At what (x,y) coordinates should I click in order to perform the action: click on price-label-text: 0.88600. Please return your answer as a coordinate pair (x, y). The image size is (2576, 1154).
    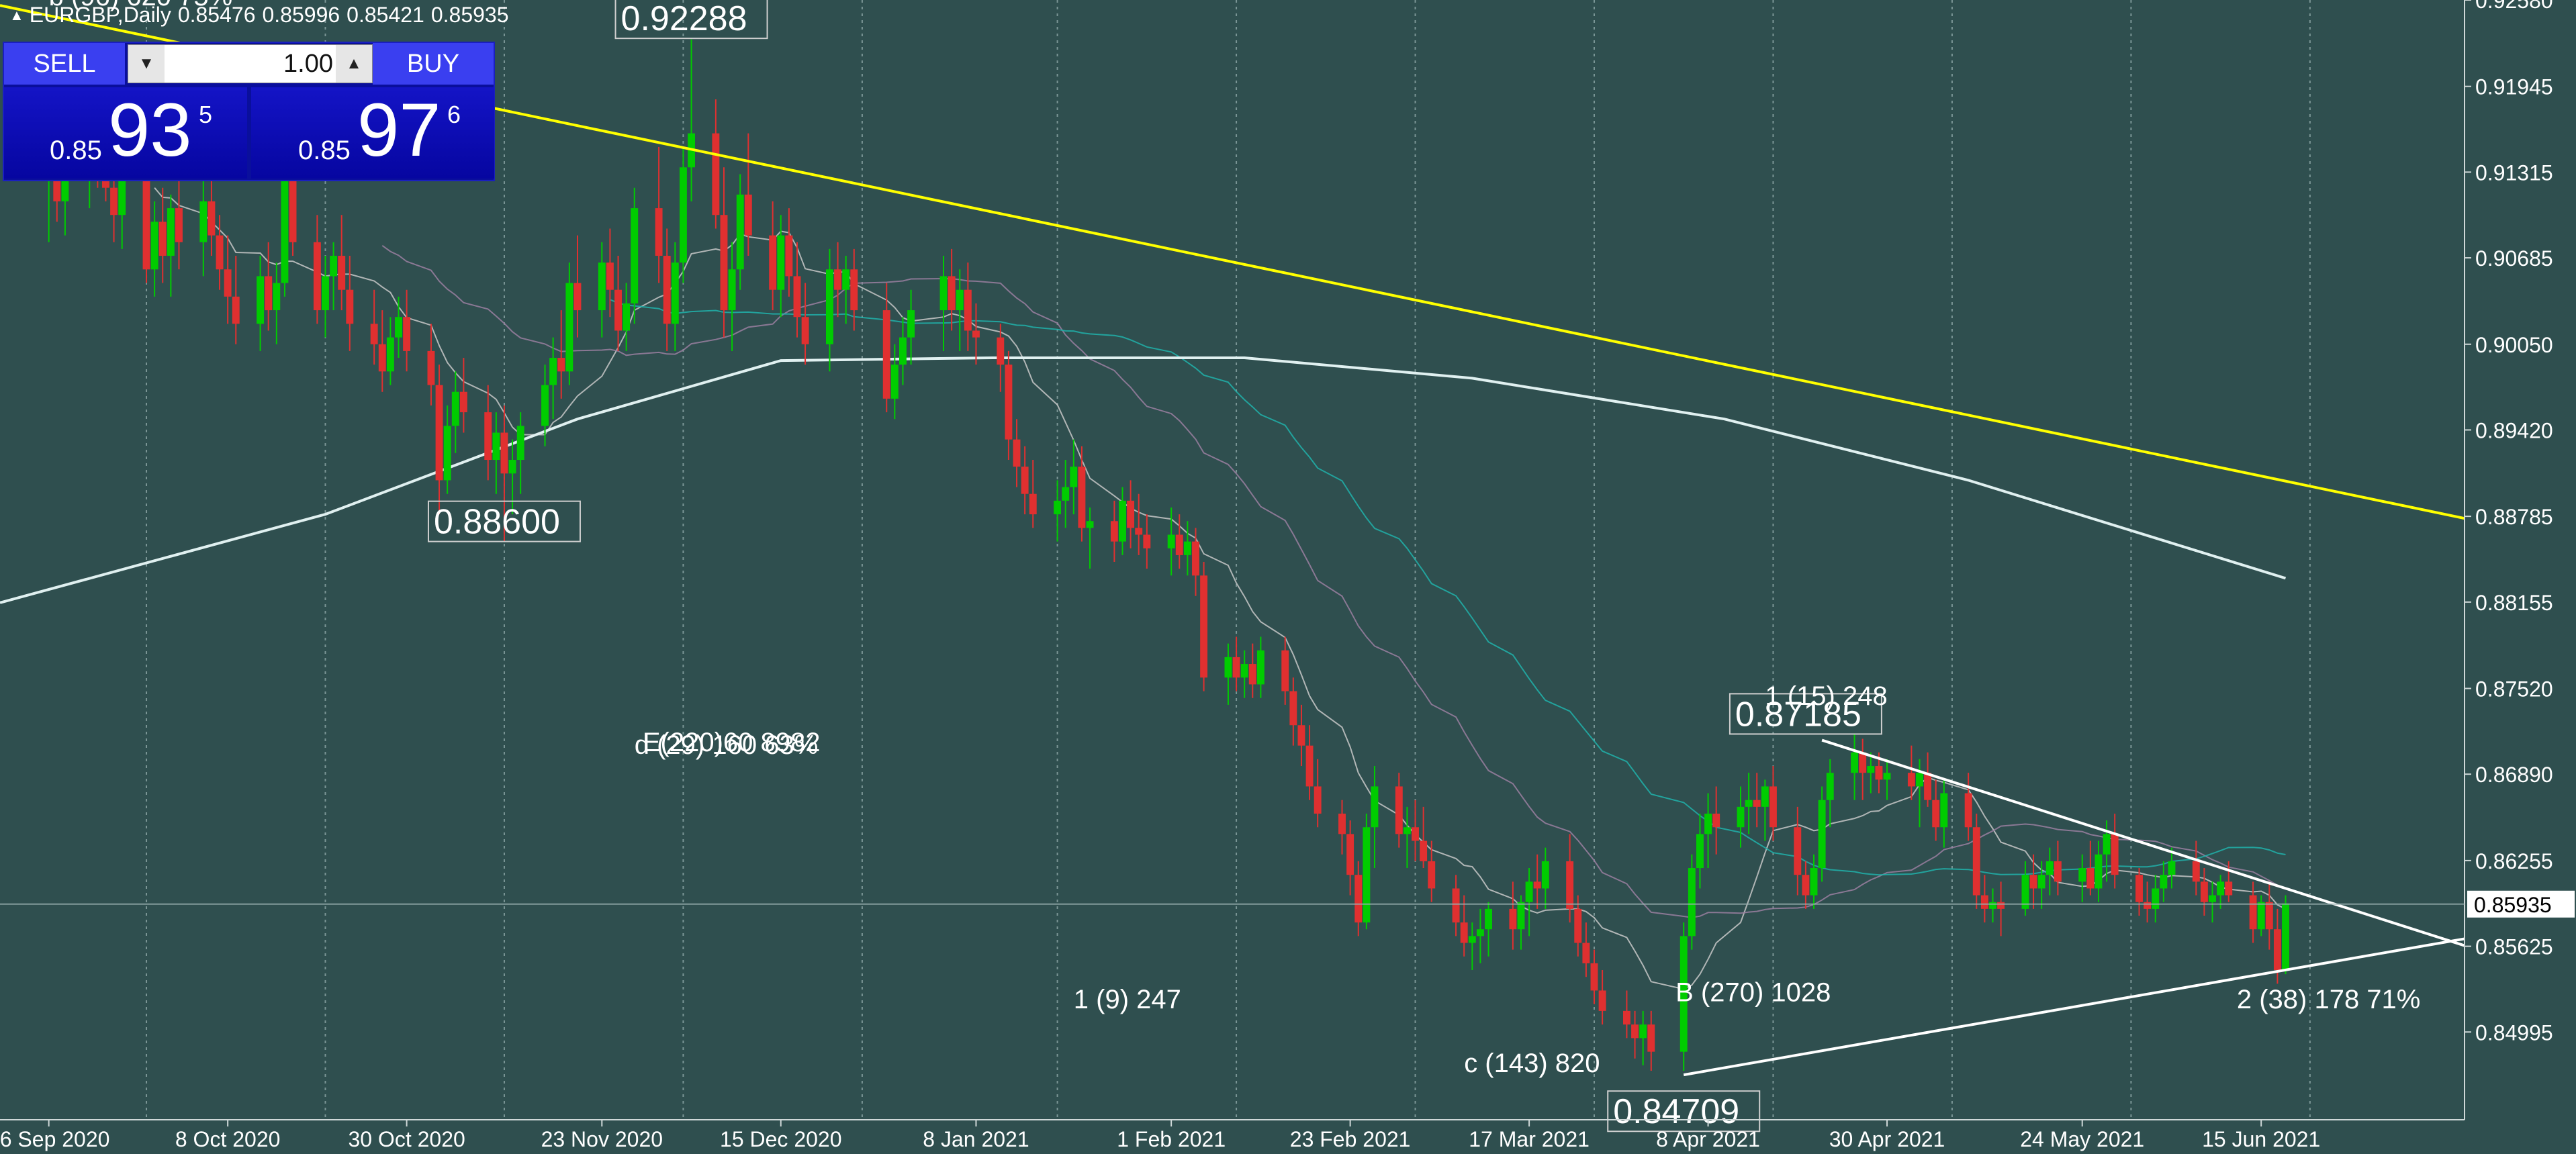
    Looking at the image, I should click on (497, 522).